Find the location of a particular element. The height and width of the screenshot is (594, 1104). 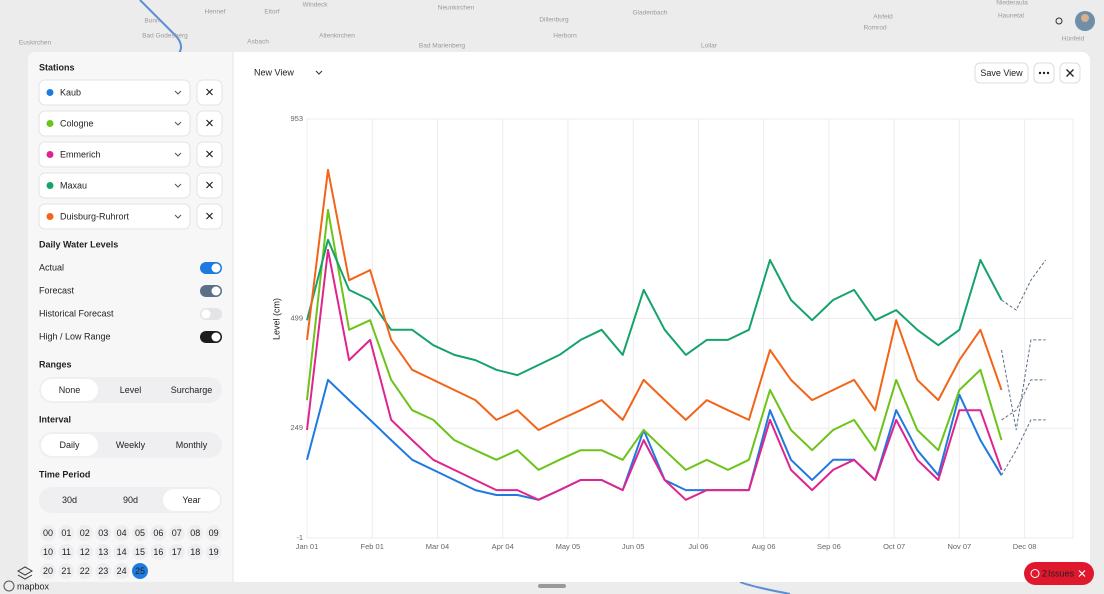

issues-label: Issues is located at coordinates (1061, 573).